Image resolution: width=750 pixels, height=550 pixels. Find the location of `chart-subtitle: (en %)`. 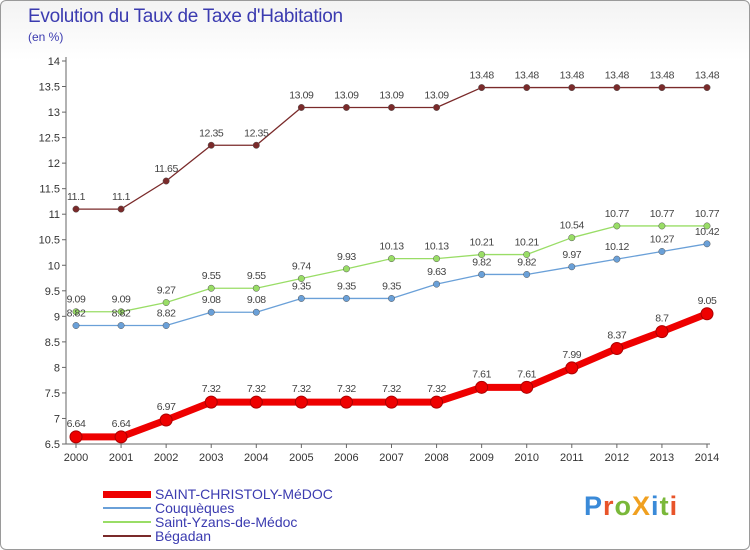

chart-subtitle: (en %) is located at coordinates (46, 37).